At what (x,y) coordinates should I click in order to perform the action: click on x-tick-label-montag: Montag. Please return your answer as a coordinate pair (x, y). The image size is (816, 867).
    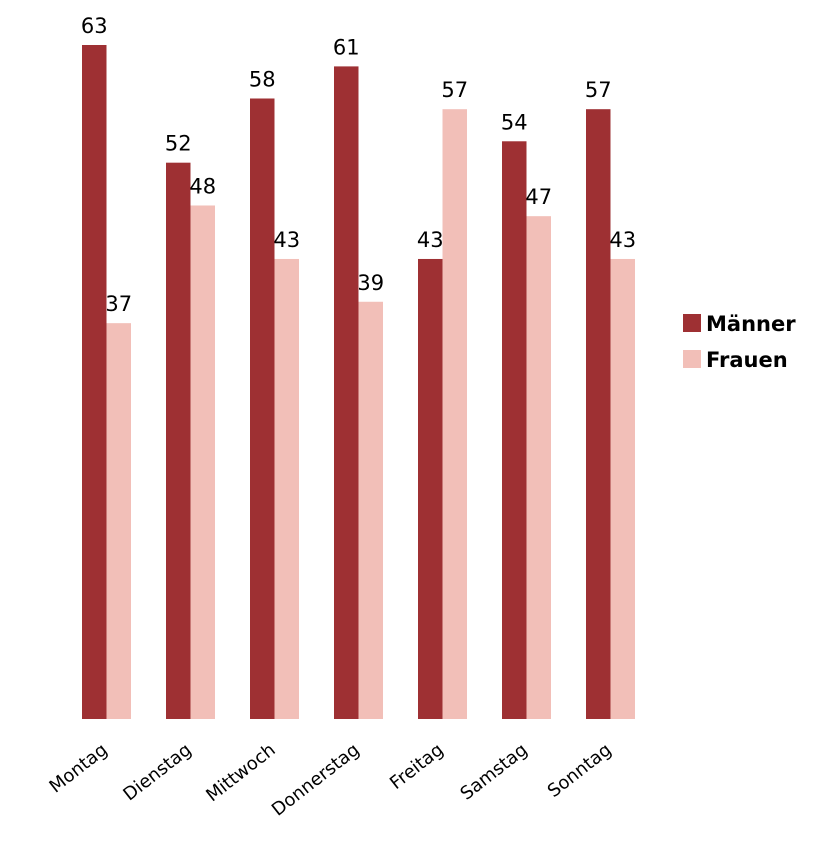
    Looking at the image, I should click on (78, 768).